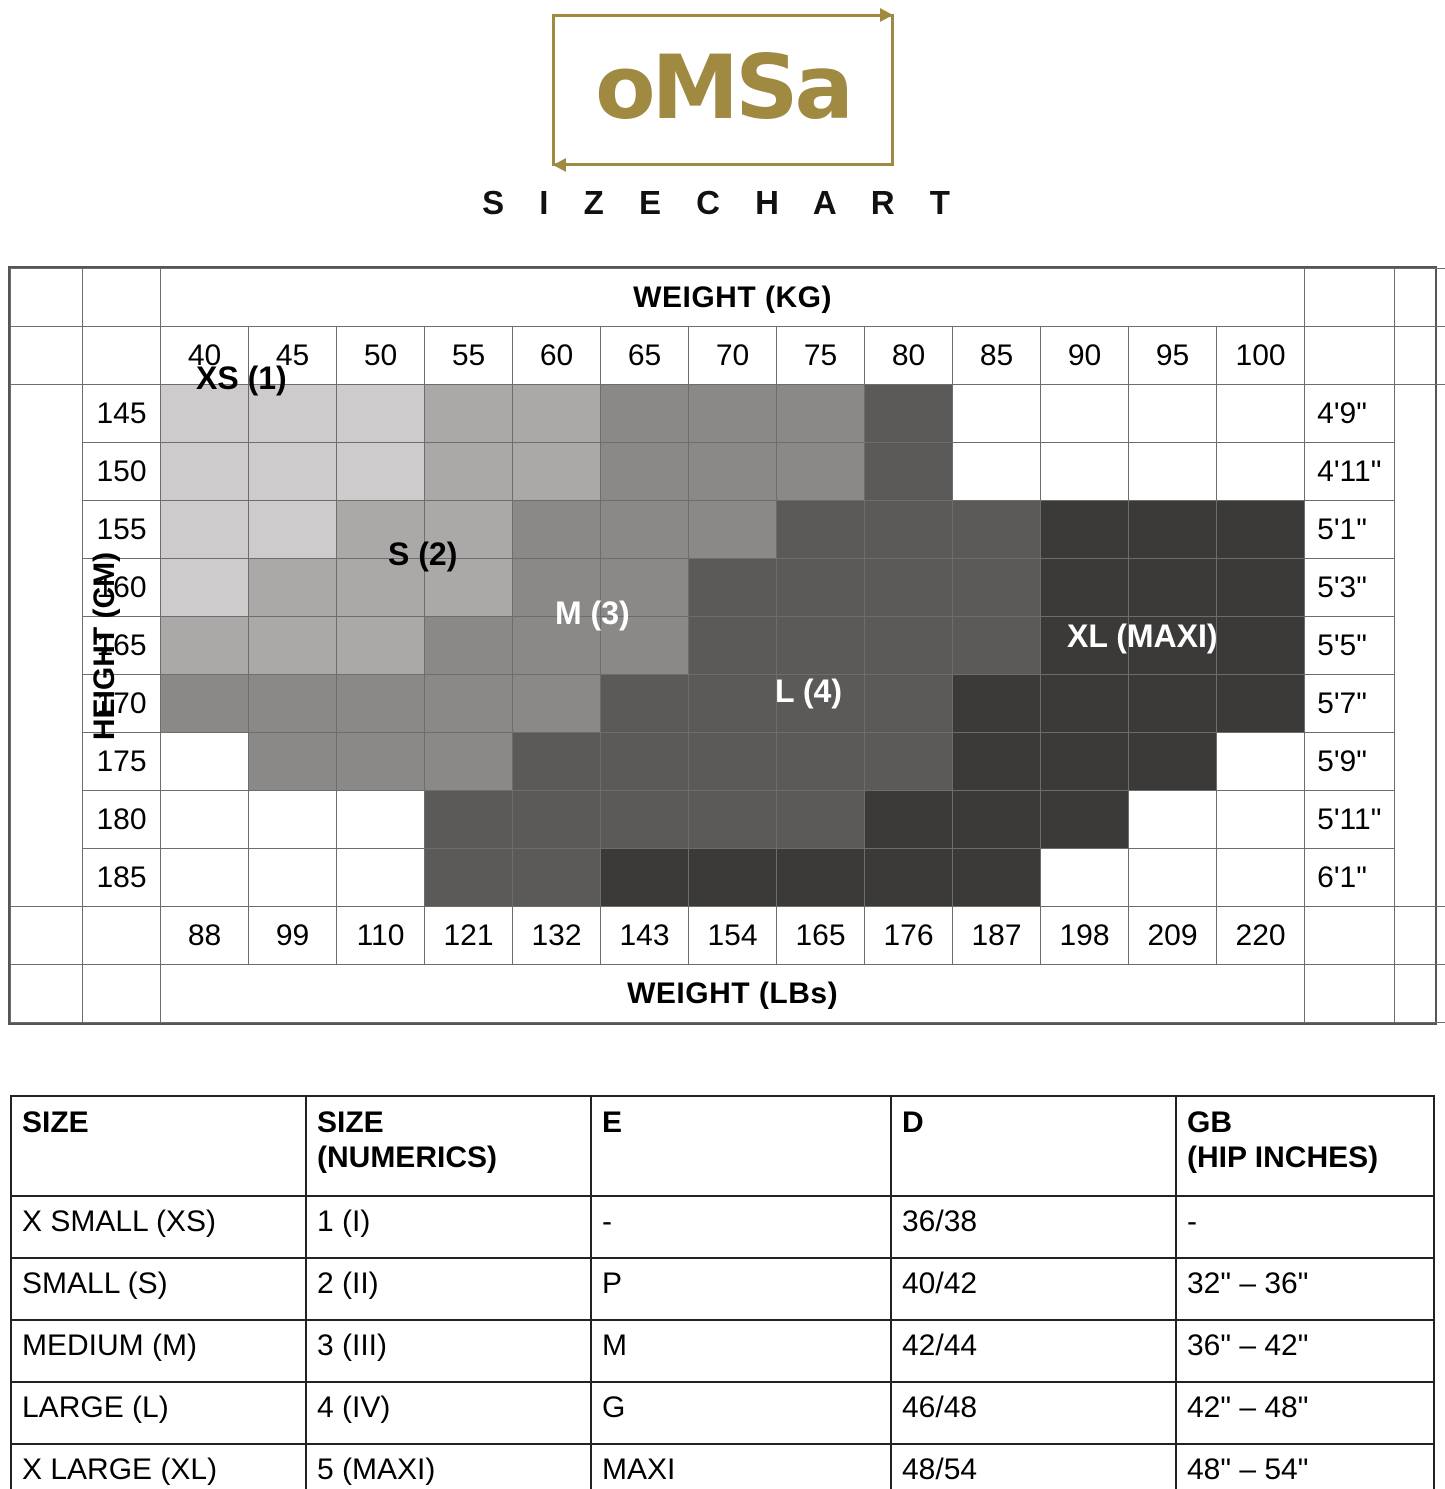 Image resolution: width=1445 pixels, height=1489 pixels. What do you see at coordinates (741, 1413) in the screenshot?
I see `cell-e: G` at bounding box center [741, 1413].